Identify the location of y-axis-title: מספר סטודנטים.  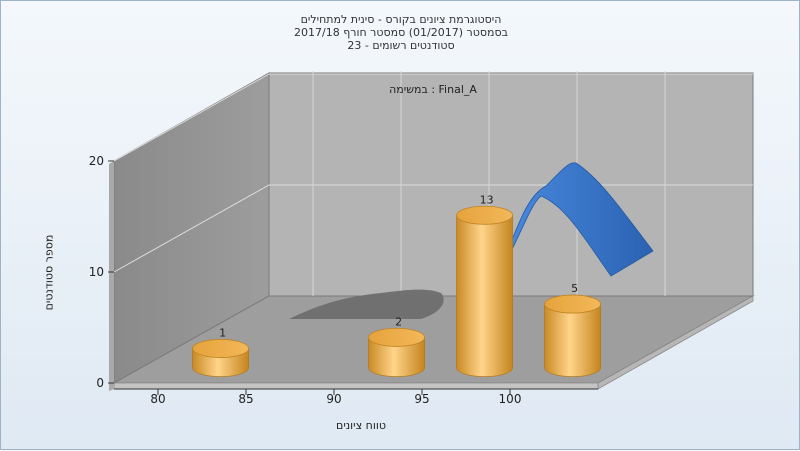
(49, 272).